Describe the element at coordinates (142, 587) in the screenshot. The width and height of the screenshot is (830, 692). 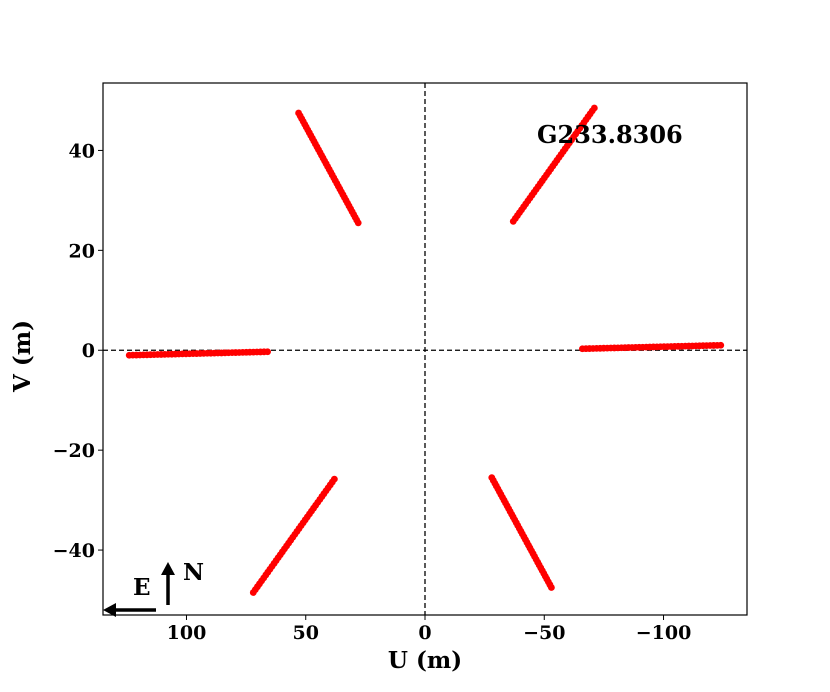
I see `east-label: E` at that location.